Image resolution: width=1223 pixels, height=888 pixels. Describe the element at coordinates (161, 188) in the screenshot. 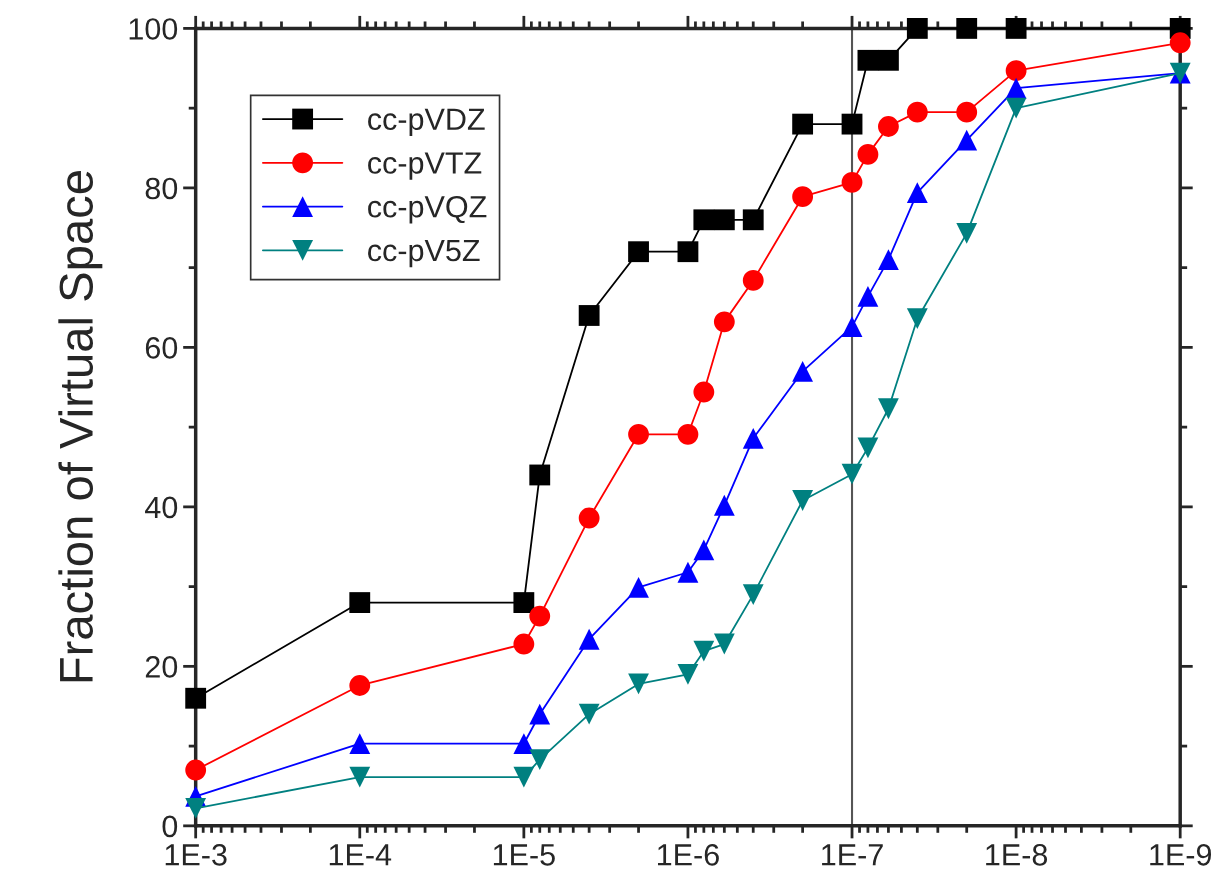

I see `y-tick-label: 80` at that location.